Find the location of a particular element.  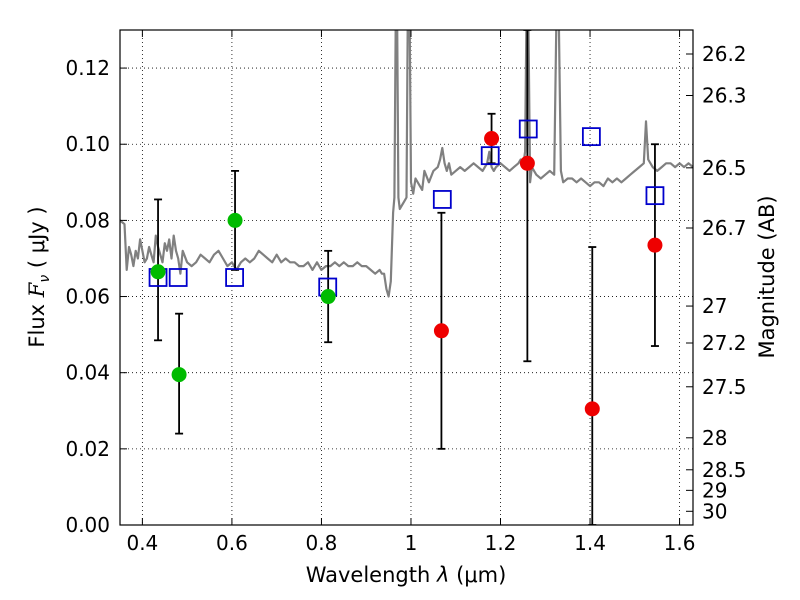

y-label-prefix: Flux is located at coordinates (37, 322).